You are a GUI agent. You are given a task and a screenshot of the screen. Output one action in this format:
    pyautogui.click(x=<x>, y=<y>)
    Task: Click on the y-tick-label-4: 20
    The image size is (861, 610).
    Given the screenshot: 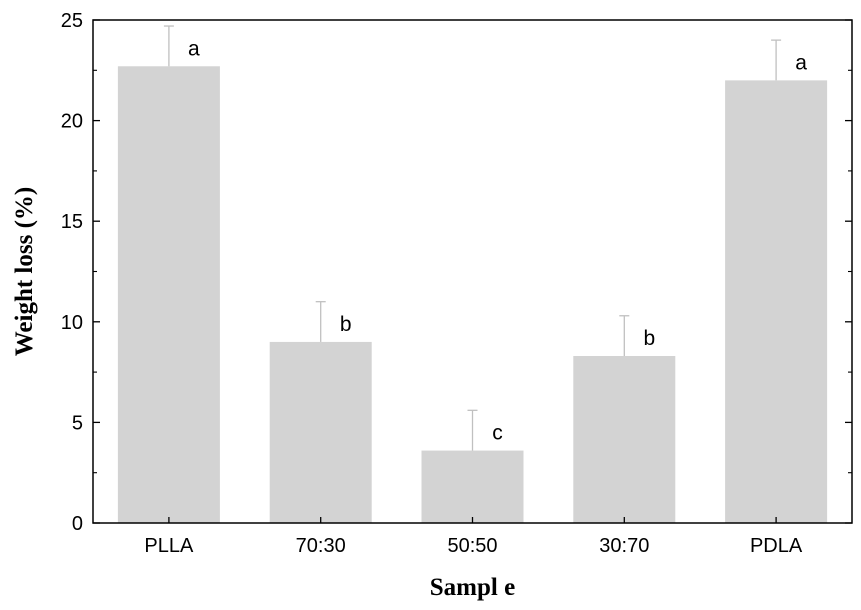 What is the action you would take?
    pyautogui.click(x=72, y=122)
    